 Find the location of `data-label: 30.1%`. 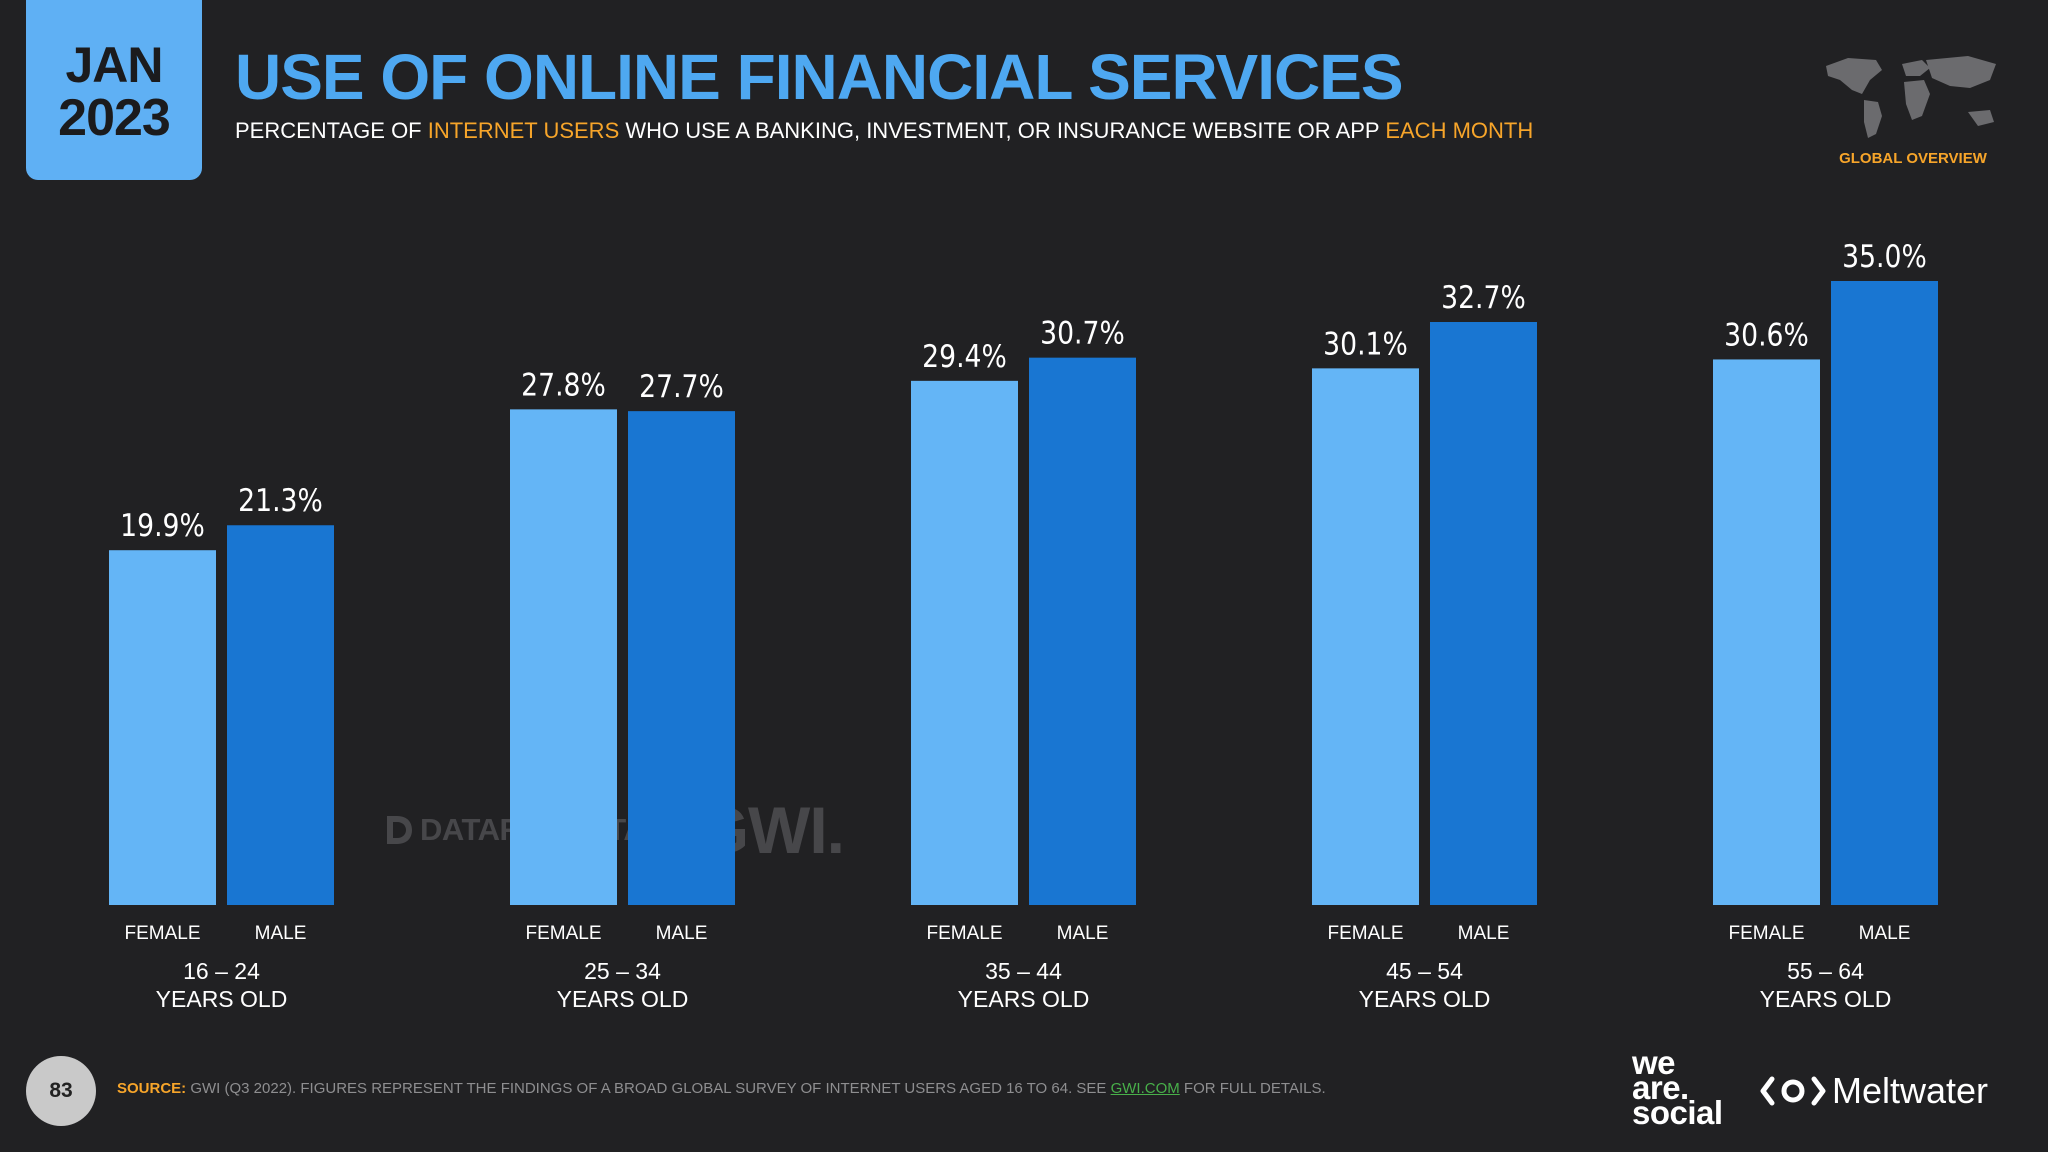

data-label: 30.1% is located at coordinates (1365, 343).